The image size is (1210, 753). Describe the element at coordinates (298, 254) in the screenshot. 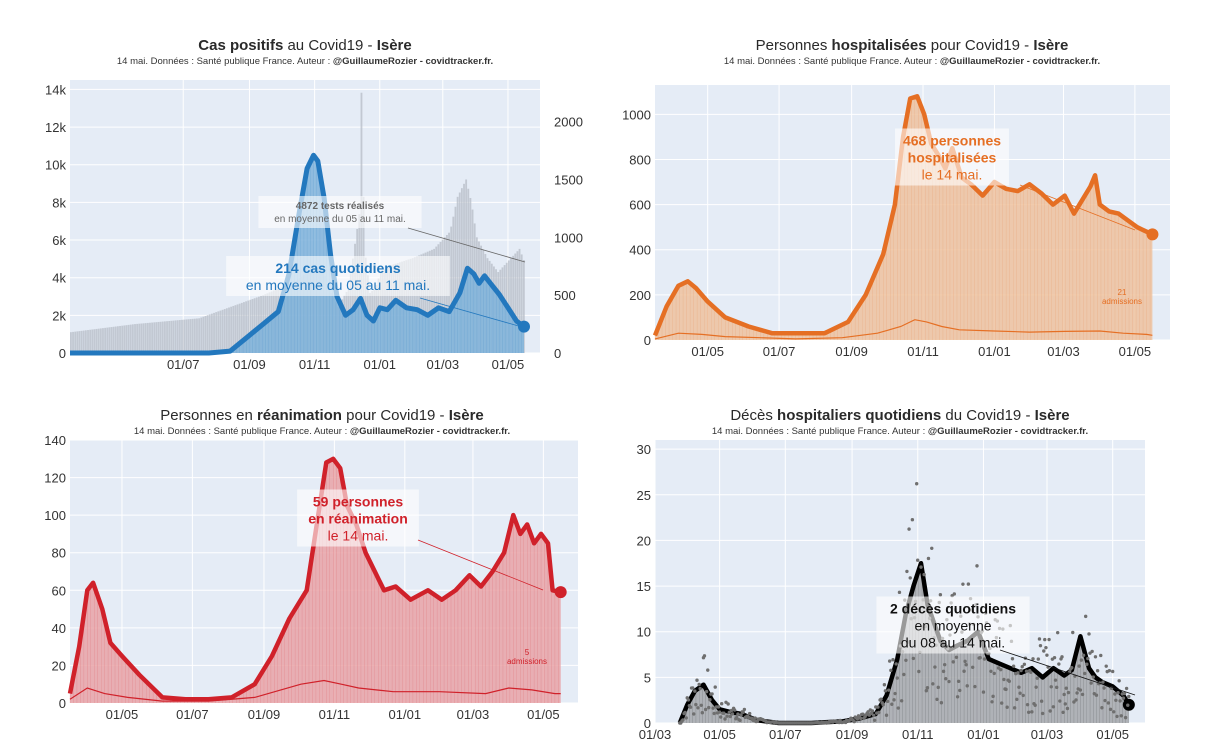

I see `series-line` at that location.